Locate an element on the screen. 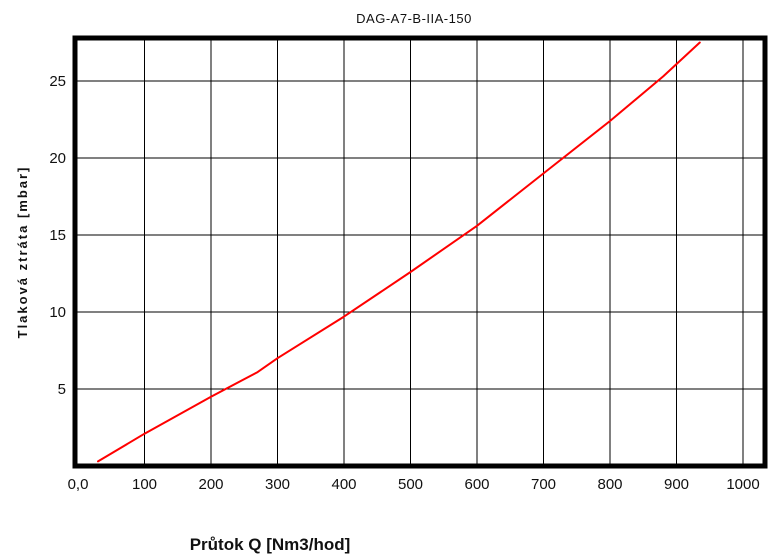  y-axis-ticks: 5 10 15 20 25 is located at coordinates (57, 235).